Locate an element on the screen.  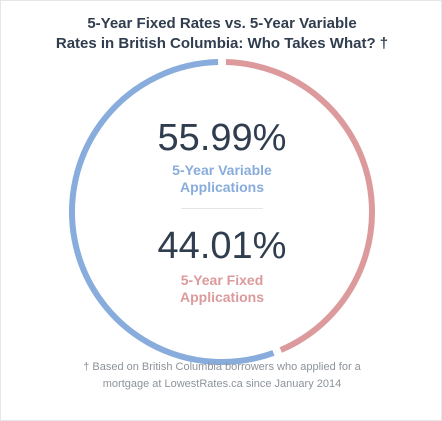
fixed-label: 5-Year Fixed Applications is located at coordinates (221, 289).